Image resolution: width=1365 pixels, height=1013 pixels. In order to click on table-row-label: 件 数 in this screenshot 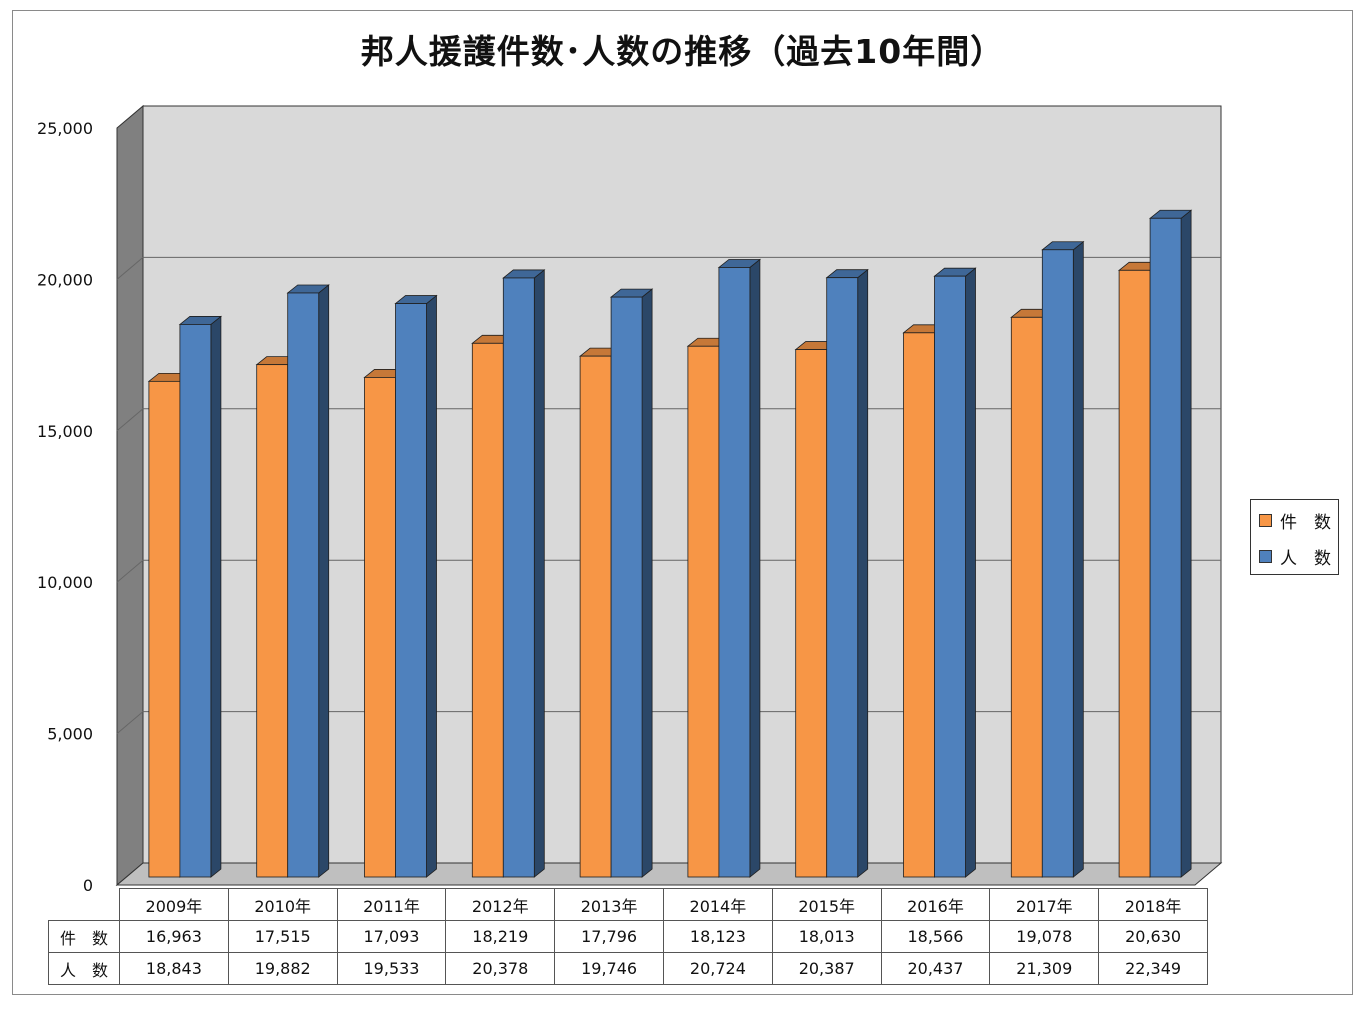, I will do `click(84, 936)`.